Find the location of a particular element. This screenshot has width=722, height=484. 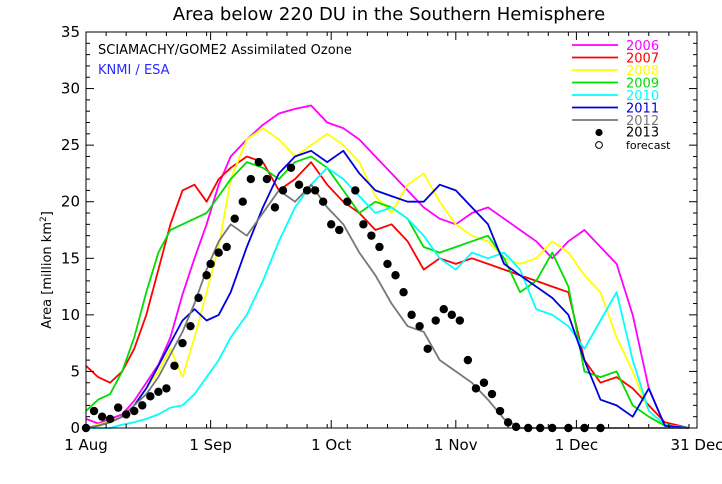

y-tick-label: 0 is located at coordinates (75, 428).